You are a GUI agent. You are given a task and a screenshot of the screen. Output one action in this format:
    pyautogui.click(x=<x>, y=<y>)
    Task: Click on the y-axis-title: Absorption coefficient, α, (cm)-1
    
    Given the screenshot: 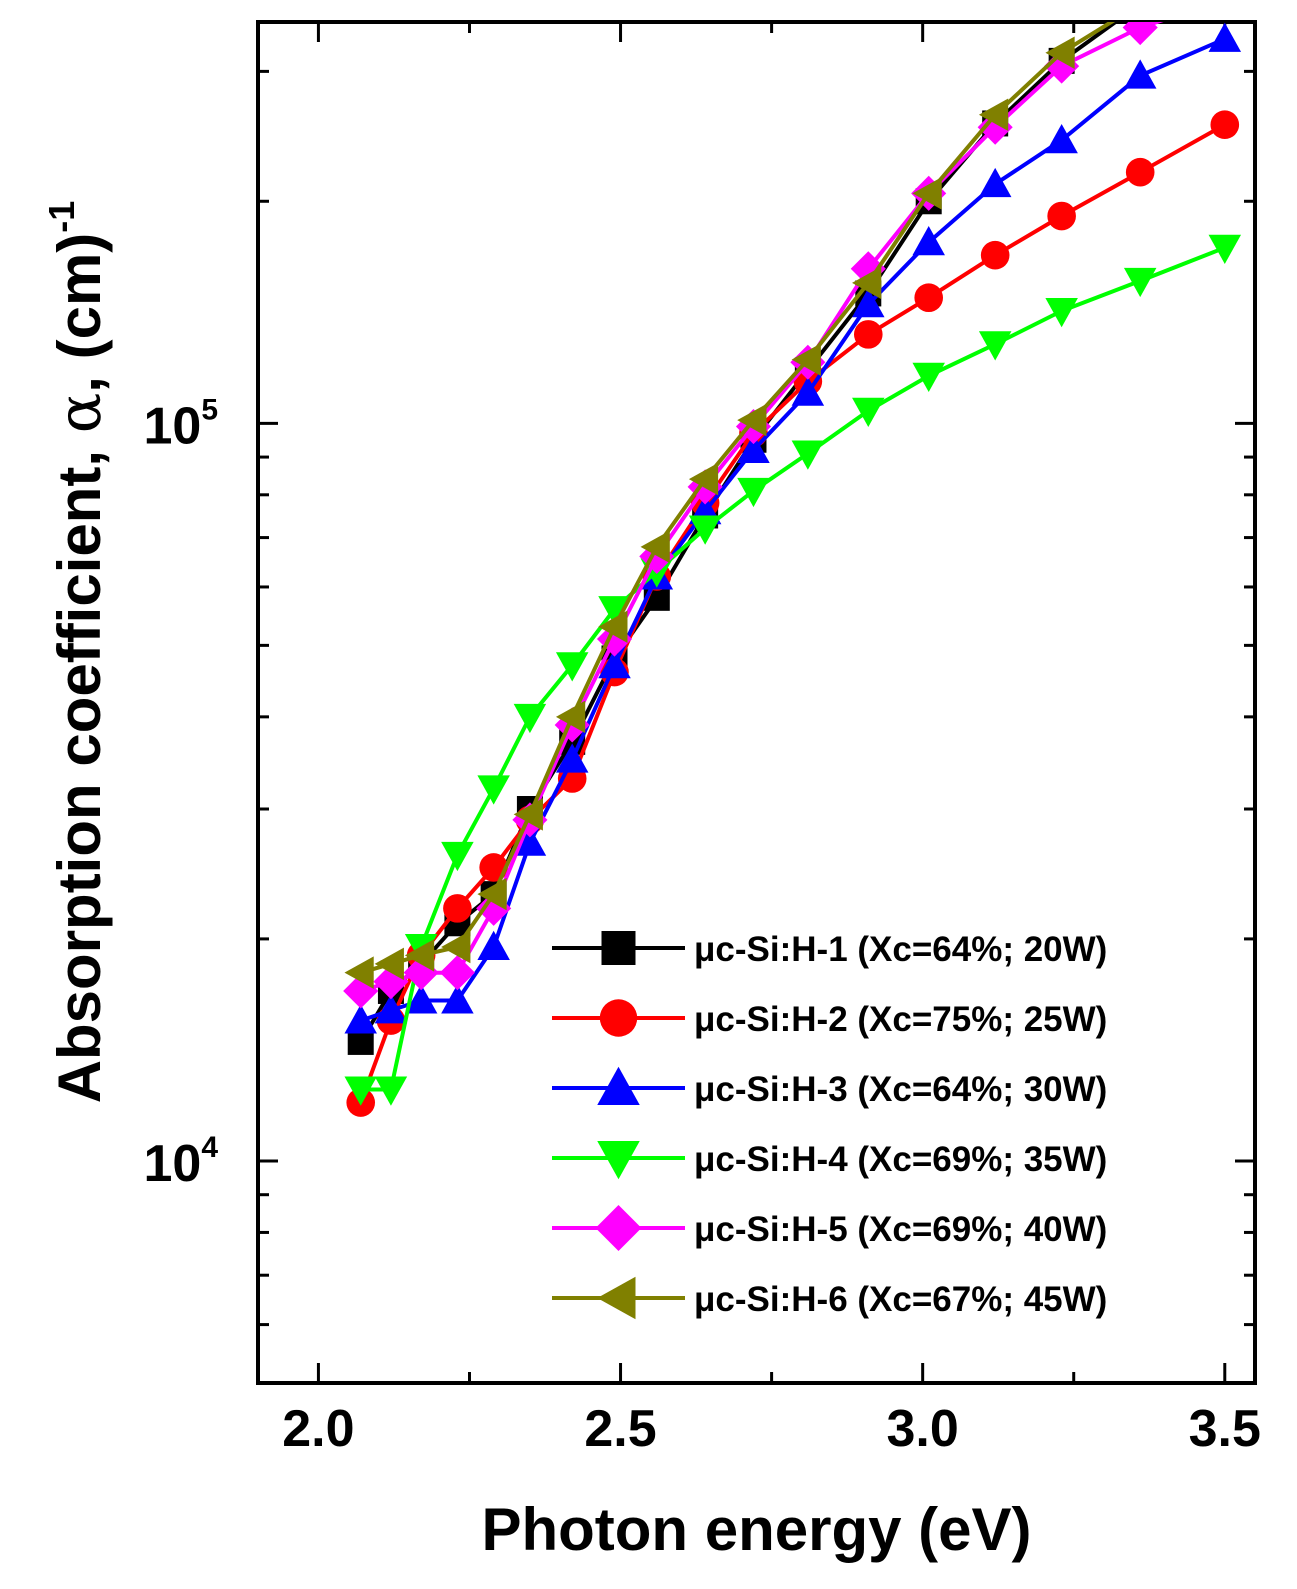 What is the action you would take?
    pyautogui.click(x=78, y=652)
    